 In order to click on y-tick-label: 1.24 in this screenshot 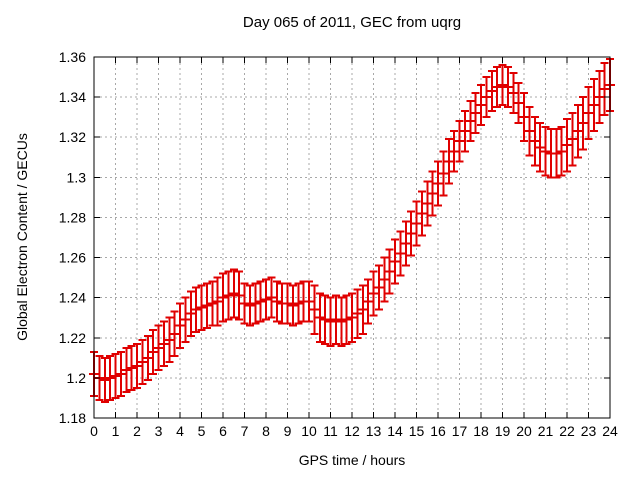, I will do `click(72, 298)`.